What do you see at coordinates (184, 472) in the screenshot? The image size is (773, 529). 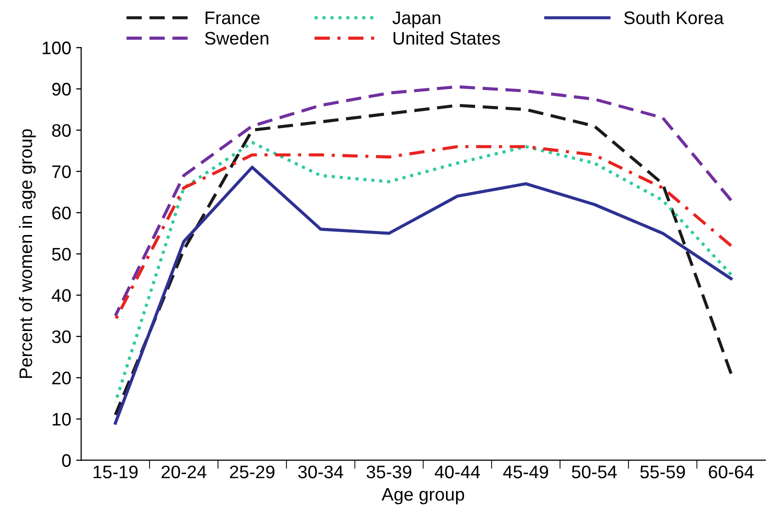 I see `x-tick-label: 20-24` at bounding box center [184, 472].